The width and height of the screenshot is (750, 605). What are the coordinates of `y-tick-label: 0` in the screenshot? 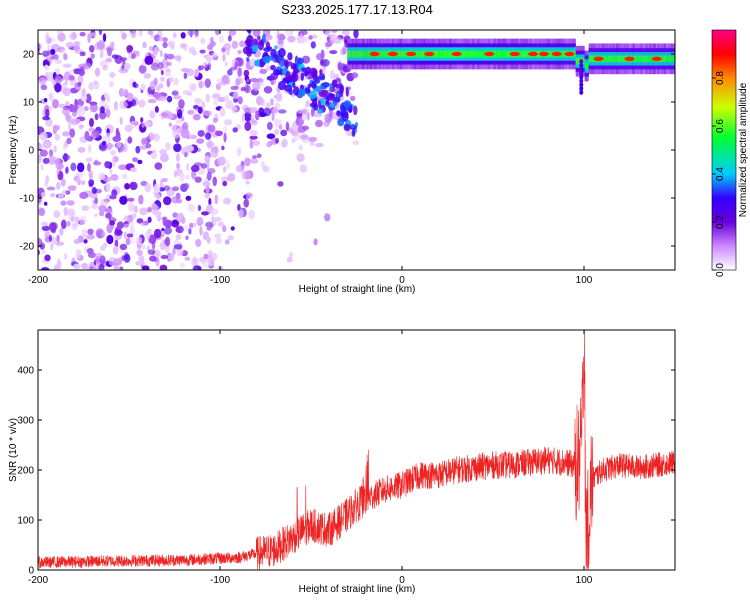 It's located at (31, 151).